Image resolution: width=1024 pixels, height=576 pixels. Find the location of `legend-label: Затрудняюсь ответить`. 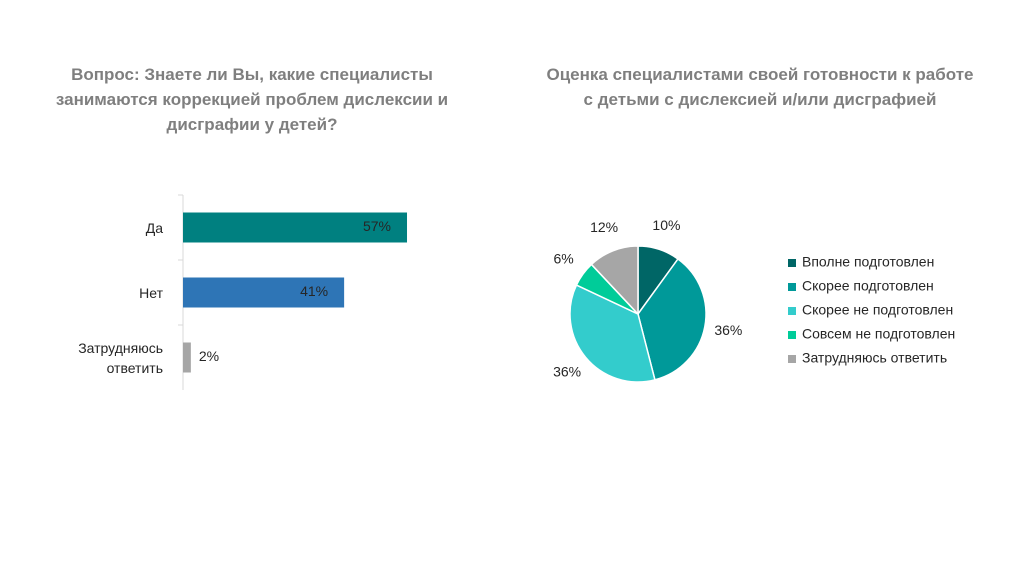

legend-label: Затрудняюсь ответить is located at coordinates (874, 358).